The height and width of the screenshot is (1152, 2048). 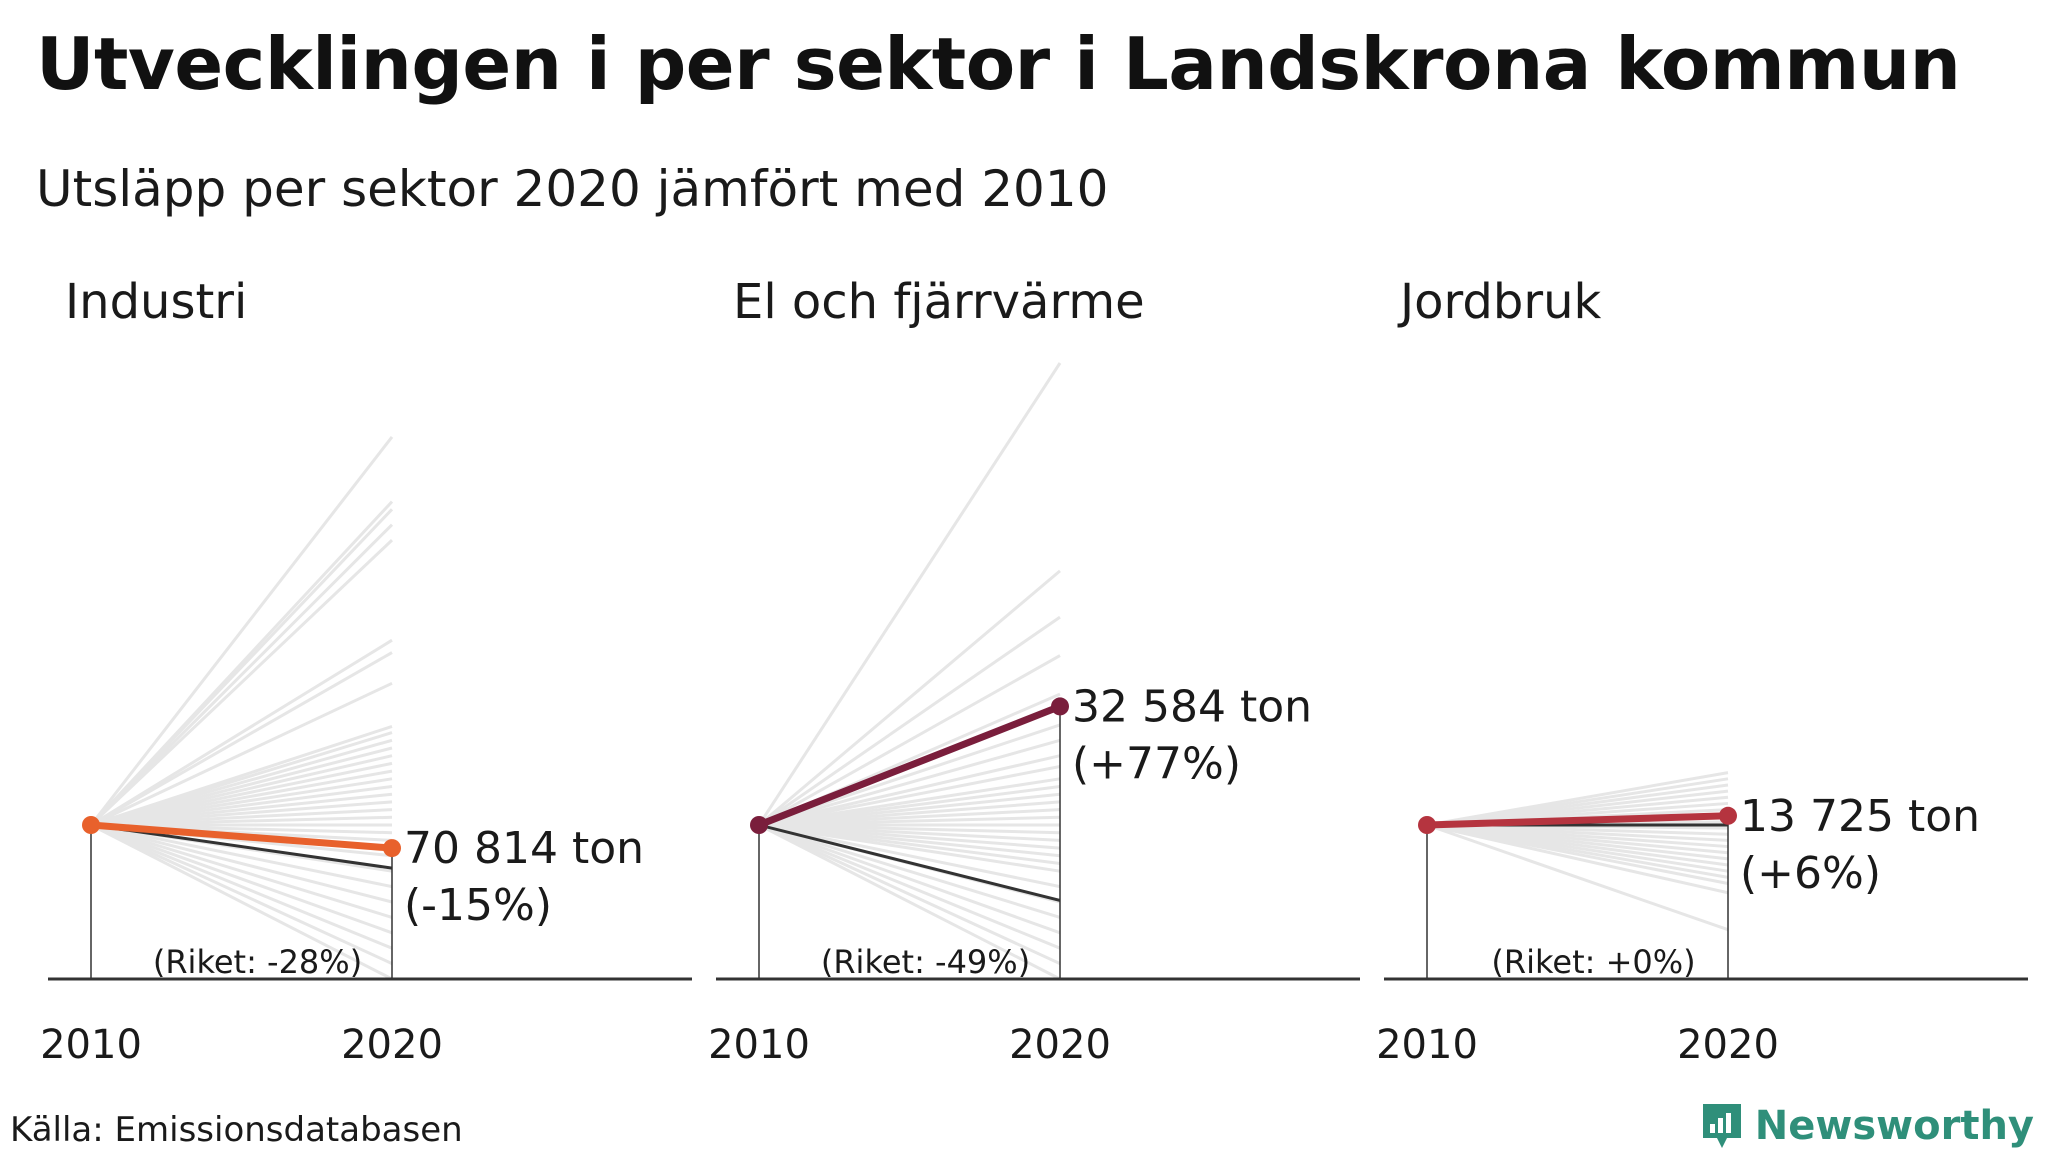 What do you see at coordinates (524, 848) in the screenshot?
I see `value-label: 70 814 ton` at bounding box center [524, 848].